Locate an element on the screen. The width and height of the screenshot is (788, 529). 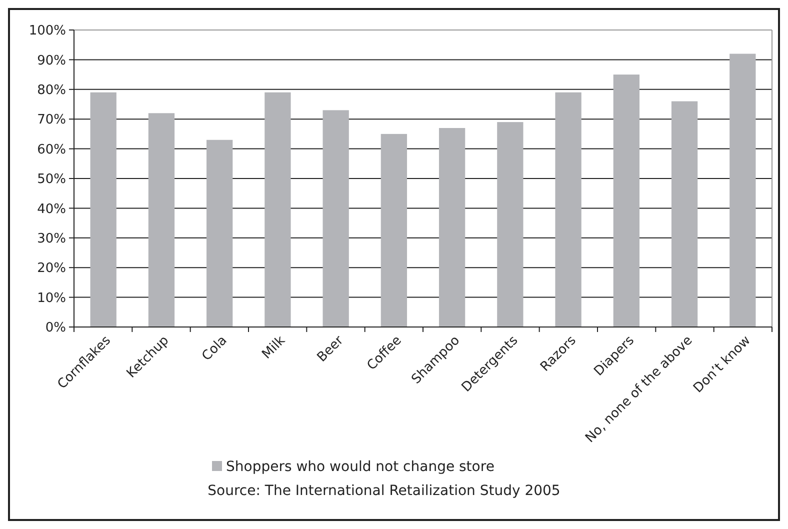
y-tick-label: 30% is located at coordinates (51, 238).